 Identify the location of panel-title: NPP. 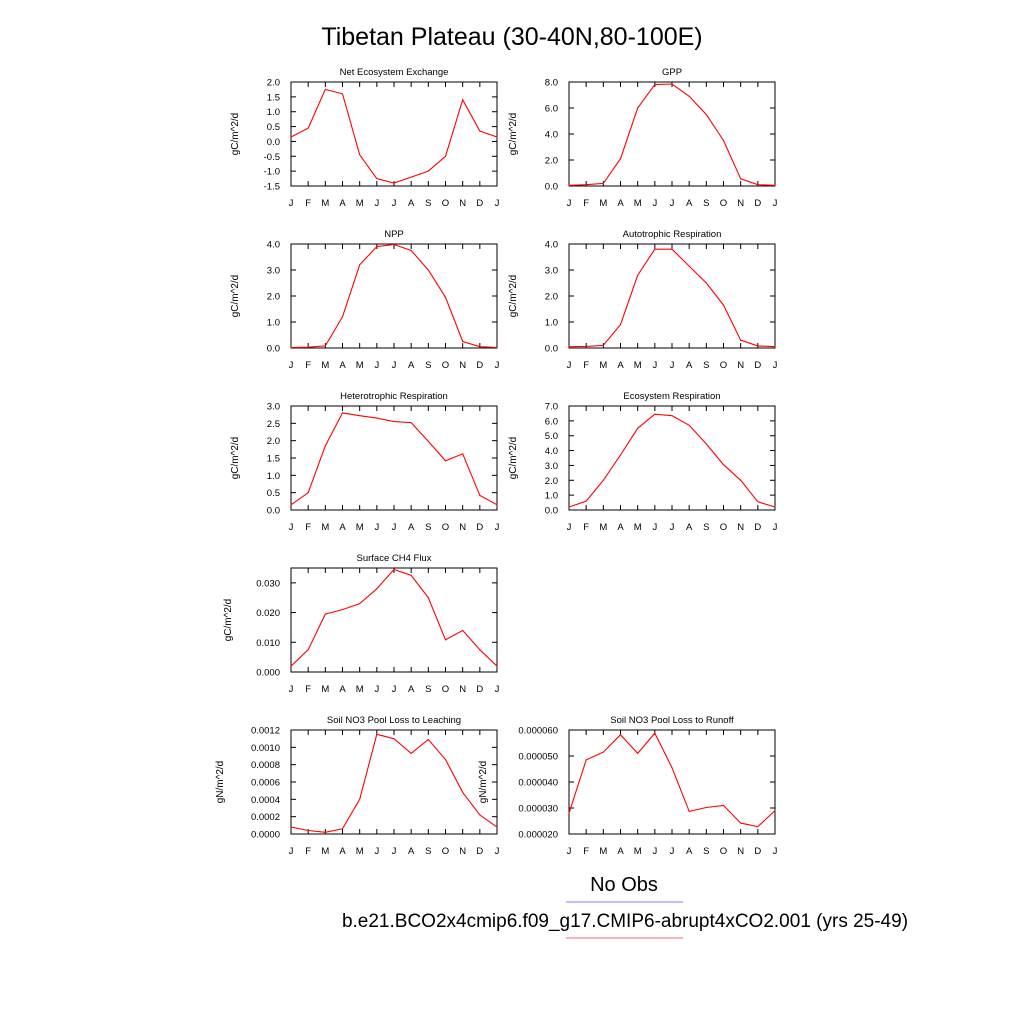
(394, 234).